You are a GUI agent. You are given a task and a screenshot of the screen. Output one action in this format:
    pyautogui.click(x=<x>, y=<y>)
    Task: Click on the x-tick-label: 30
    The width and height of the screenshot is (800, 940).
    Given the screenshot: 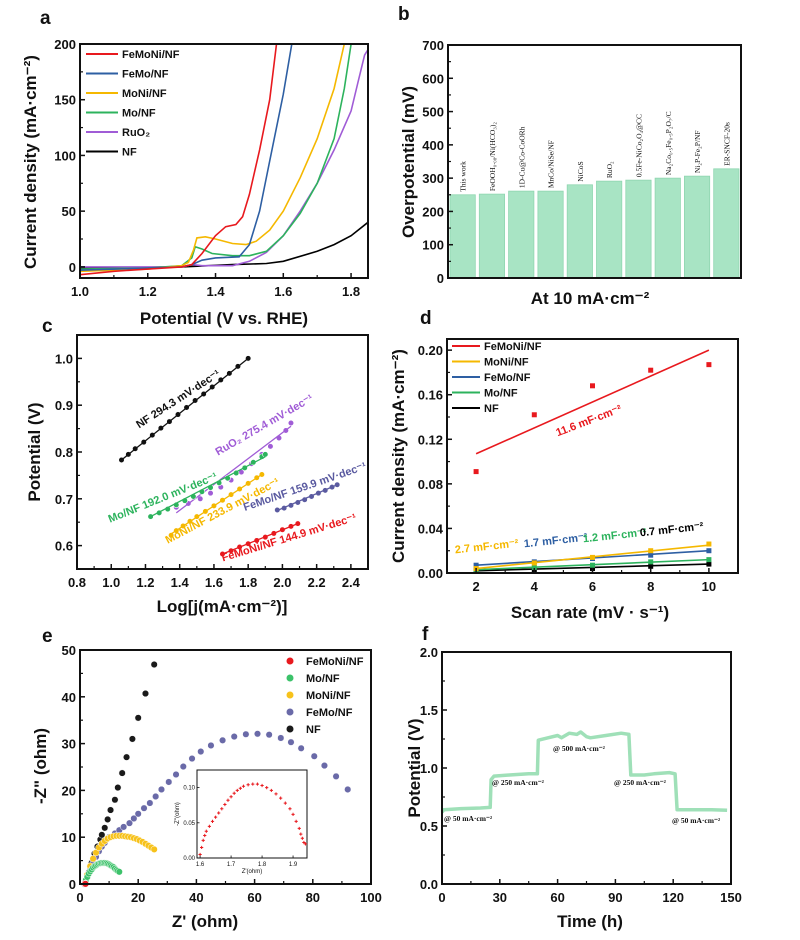 What is the action you would take?
    pyautogui.click(x=500, y=897)
    